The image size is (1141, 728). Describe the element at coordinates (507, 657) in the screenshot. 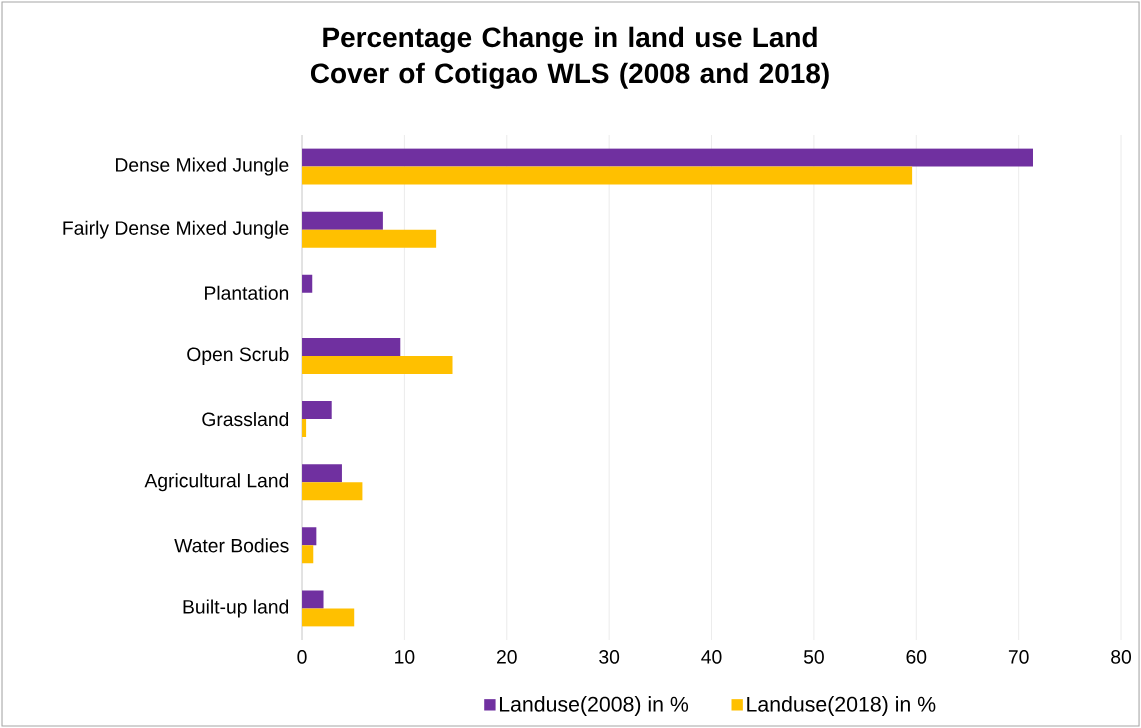

I see `x-tick-label: 20` at that location.